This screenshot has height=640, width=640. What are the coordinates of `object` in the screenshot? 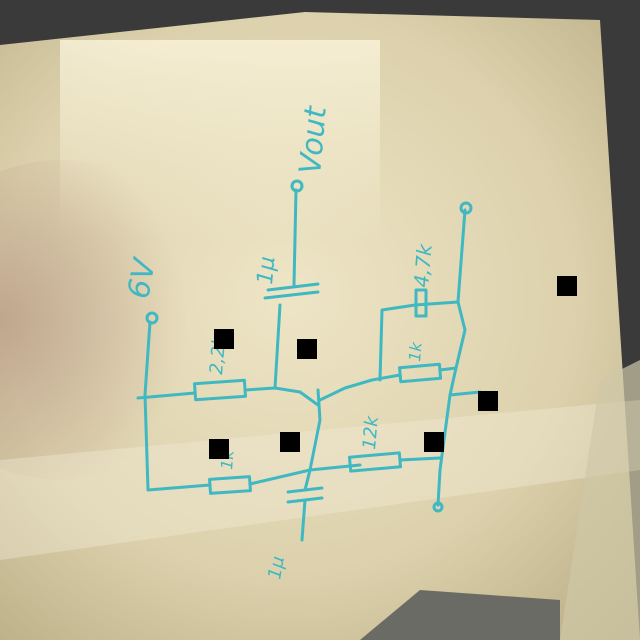 It's located at (460, 615).